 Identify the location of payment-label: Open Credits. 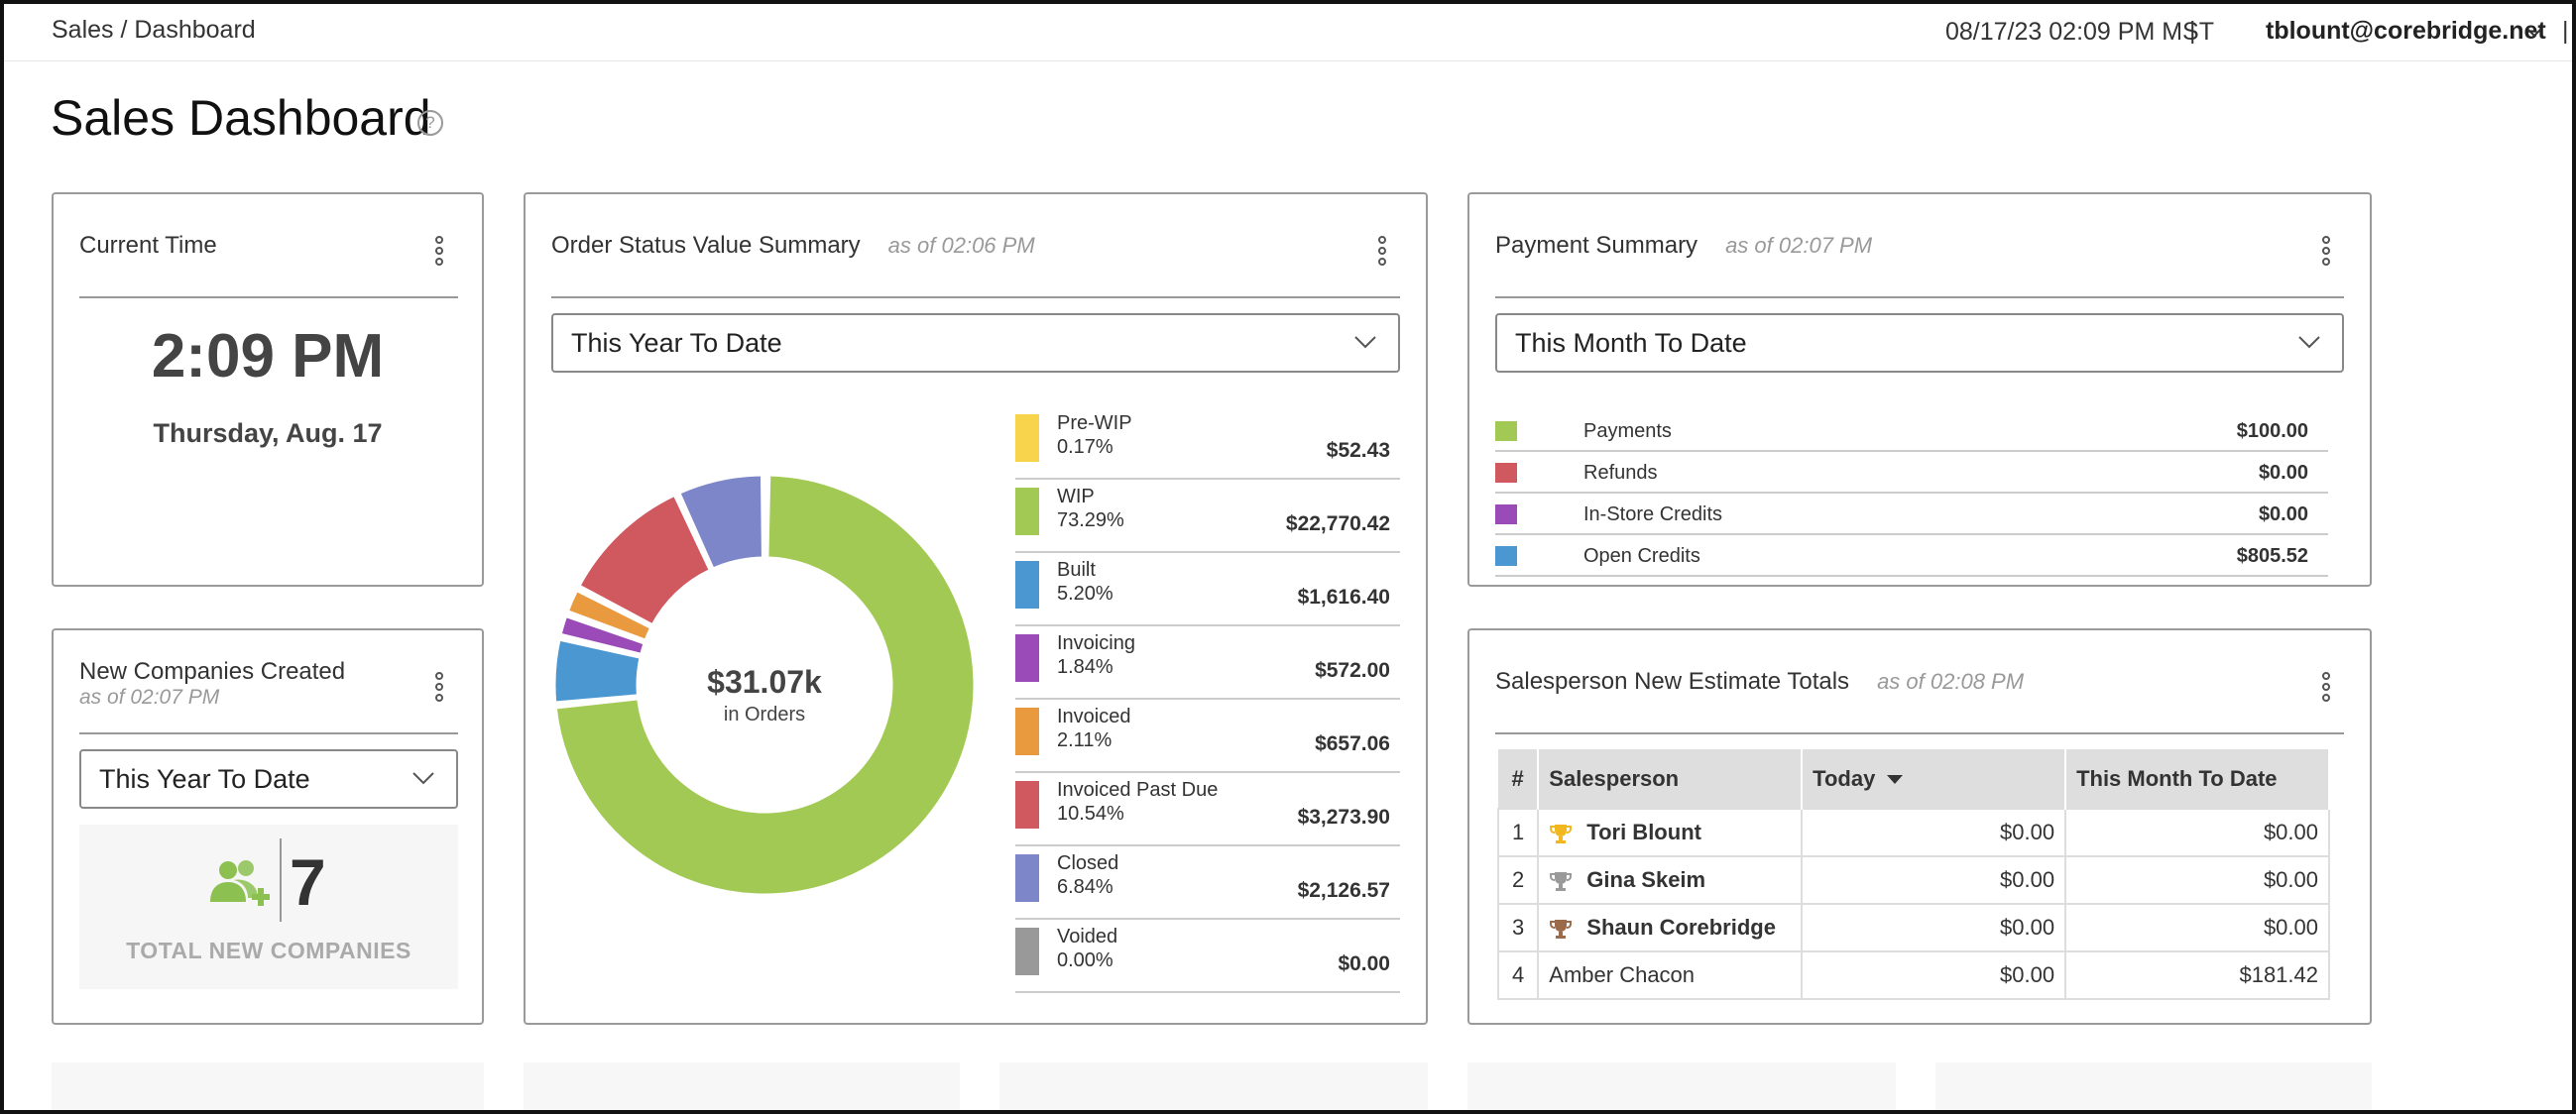
(1641, 556).